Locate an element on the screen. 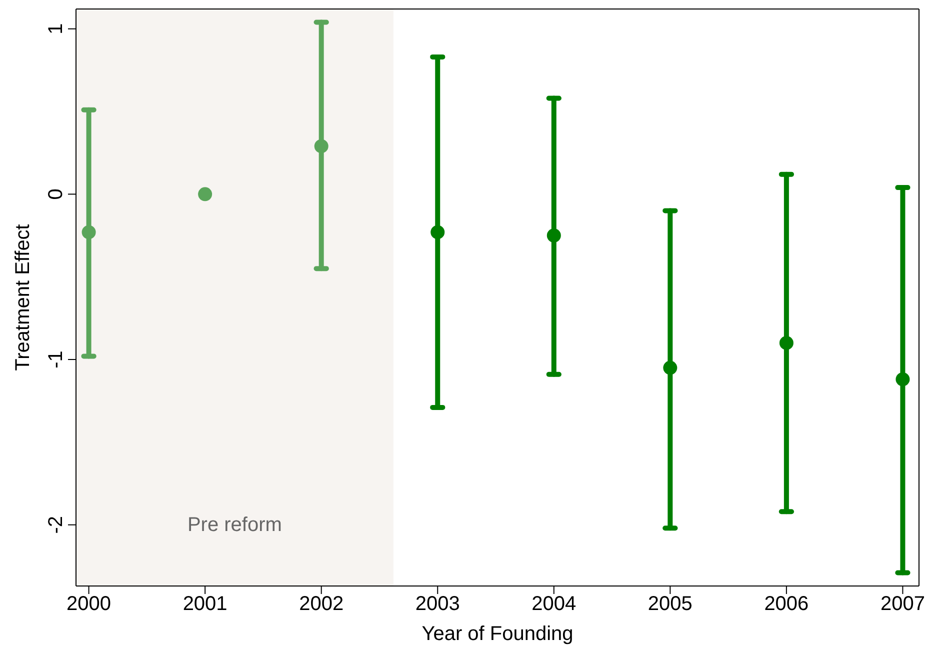  band-label: Pre reform is located at coordinates (234, 525).